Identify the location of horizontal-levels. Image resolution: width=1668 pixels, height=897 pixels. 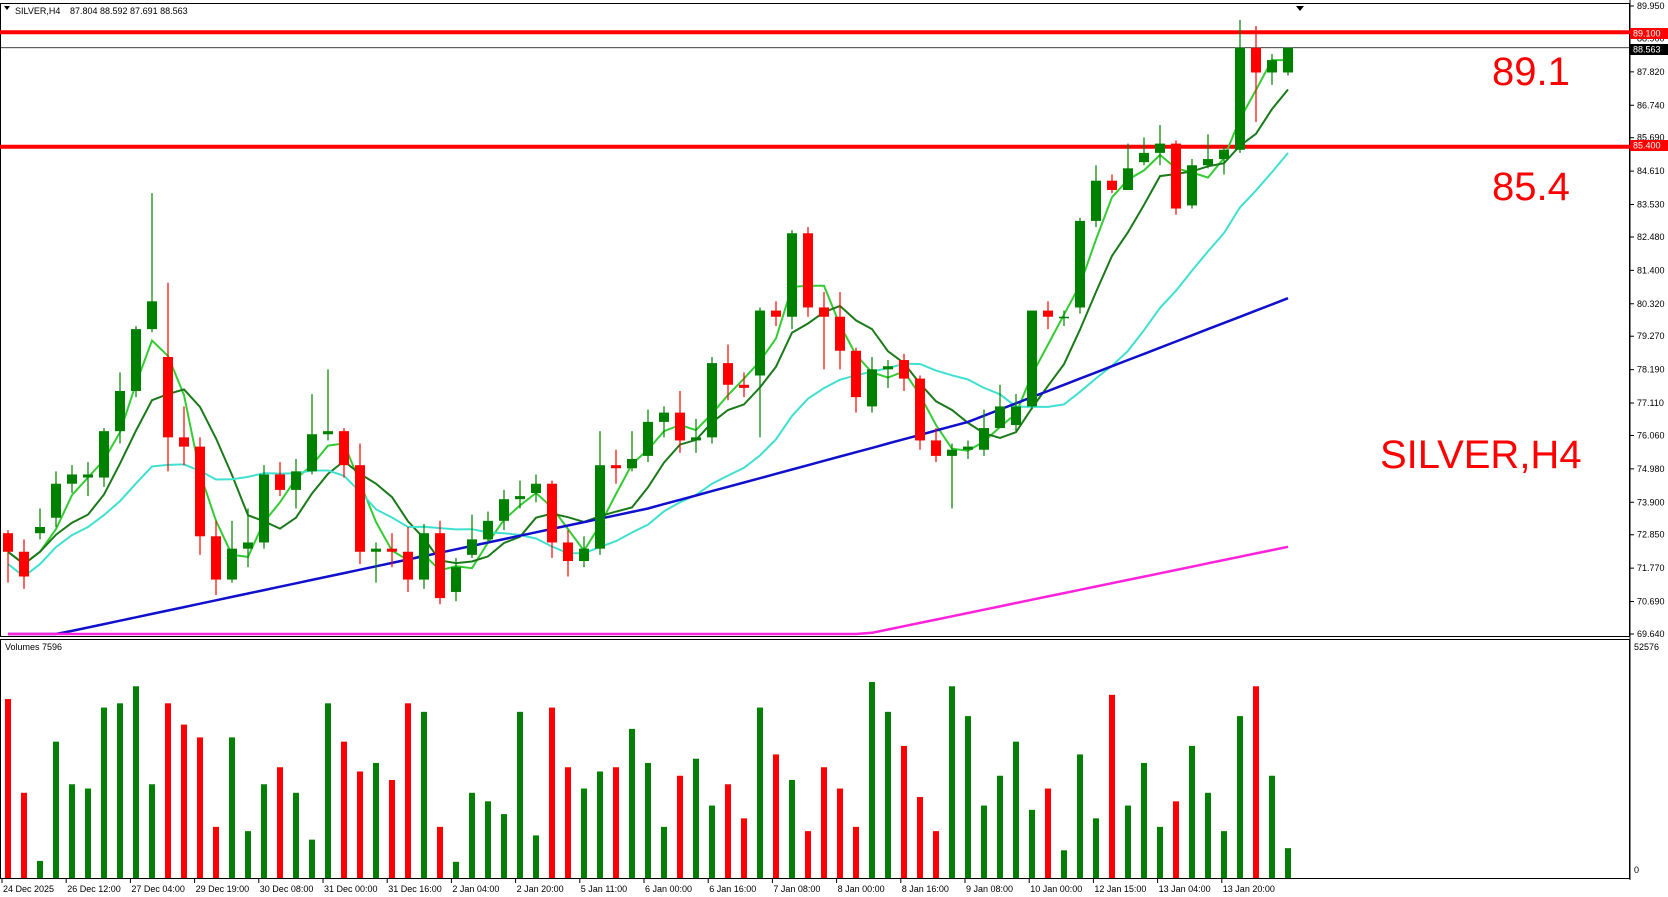
(815, 89).